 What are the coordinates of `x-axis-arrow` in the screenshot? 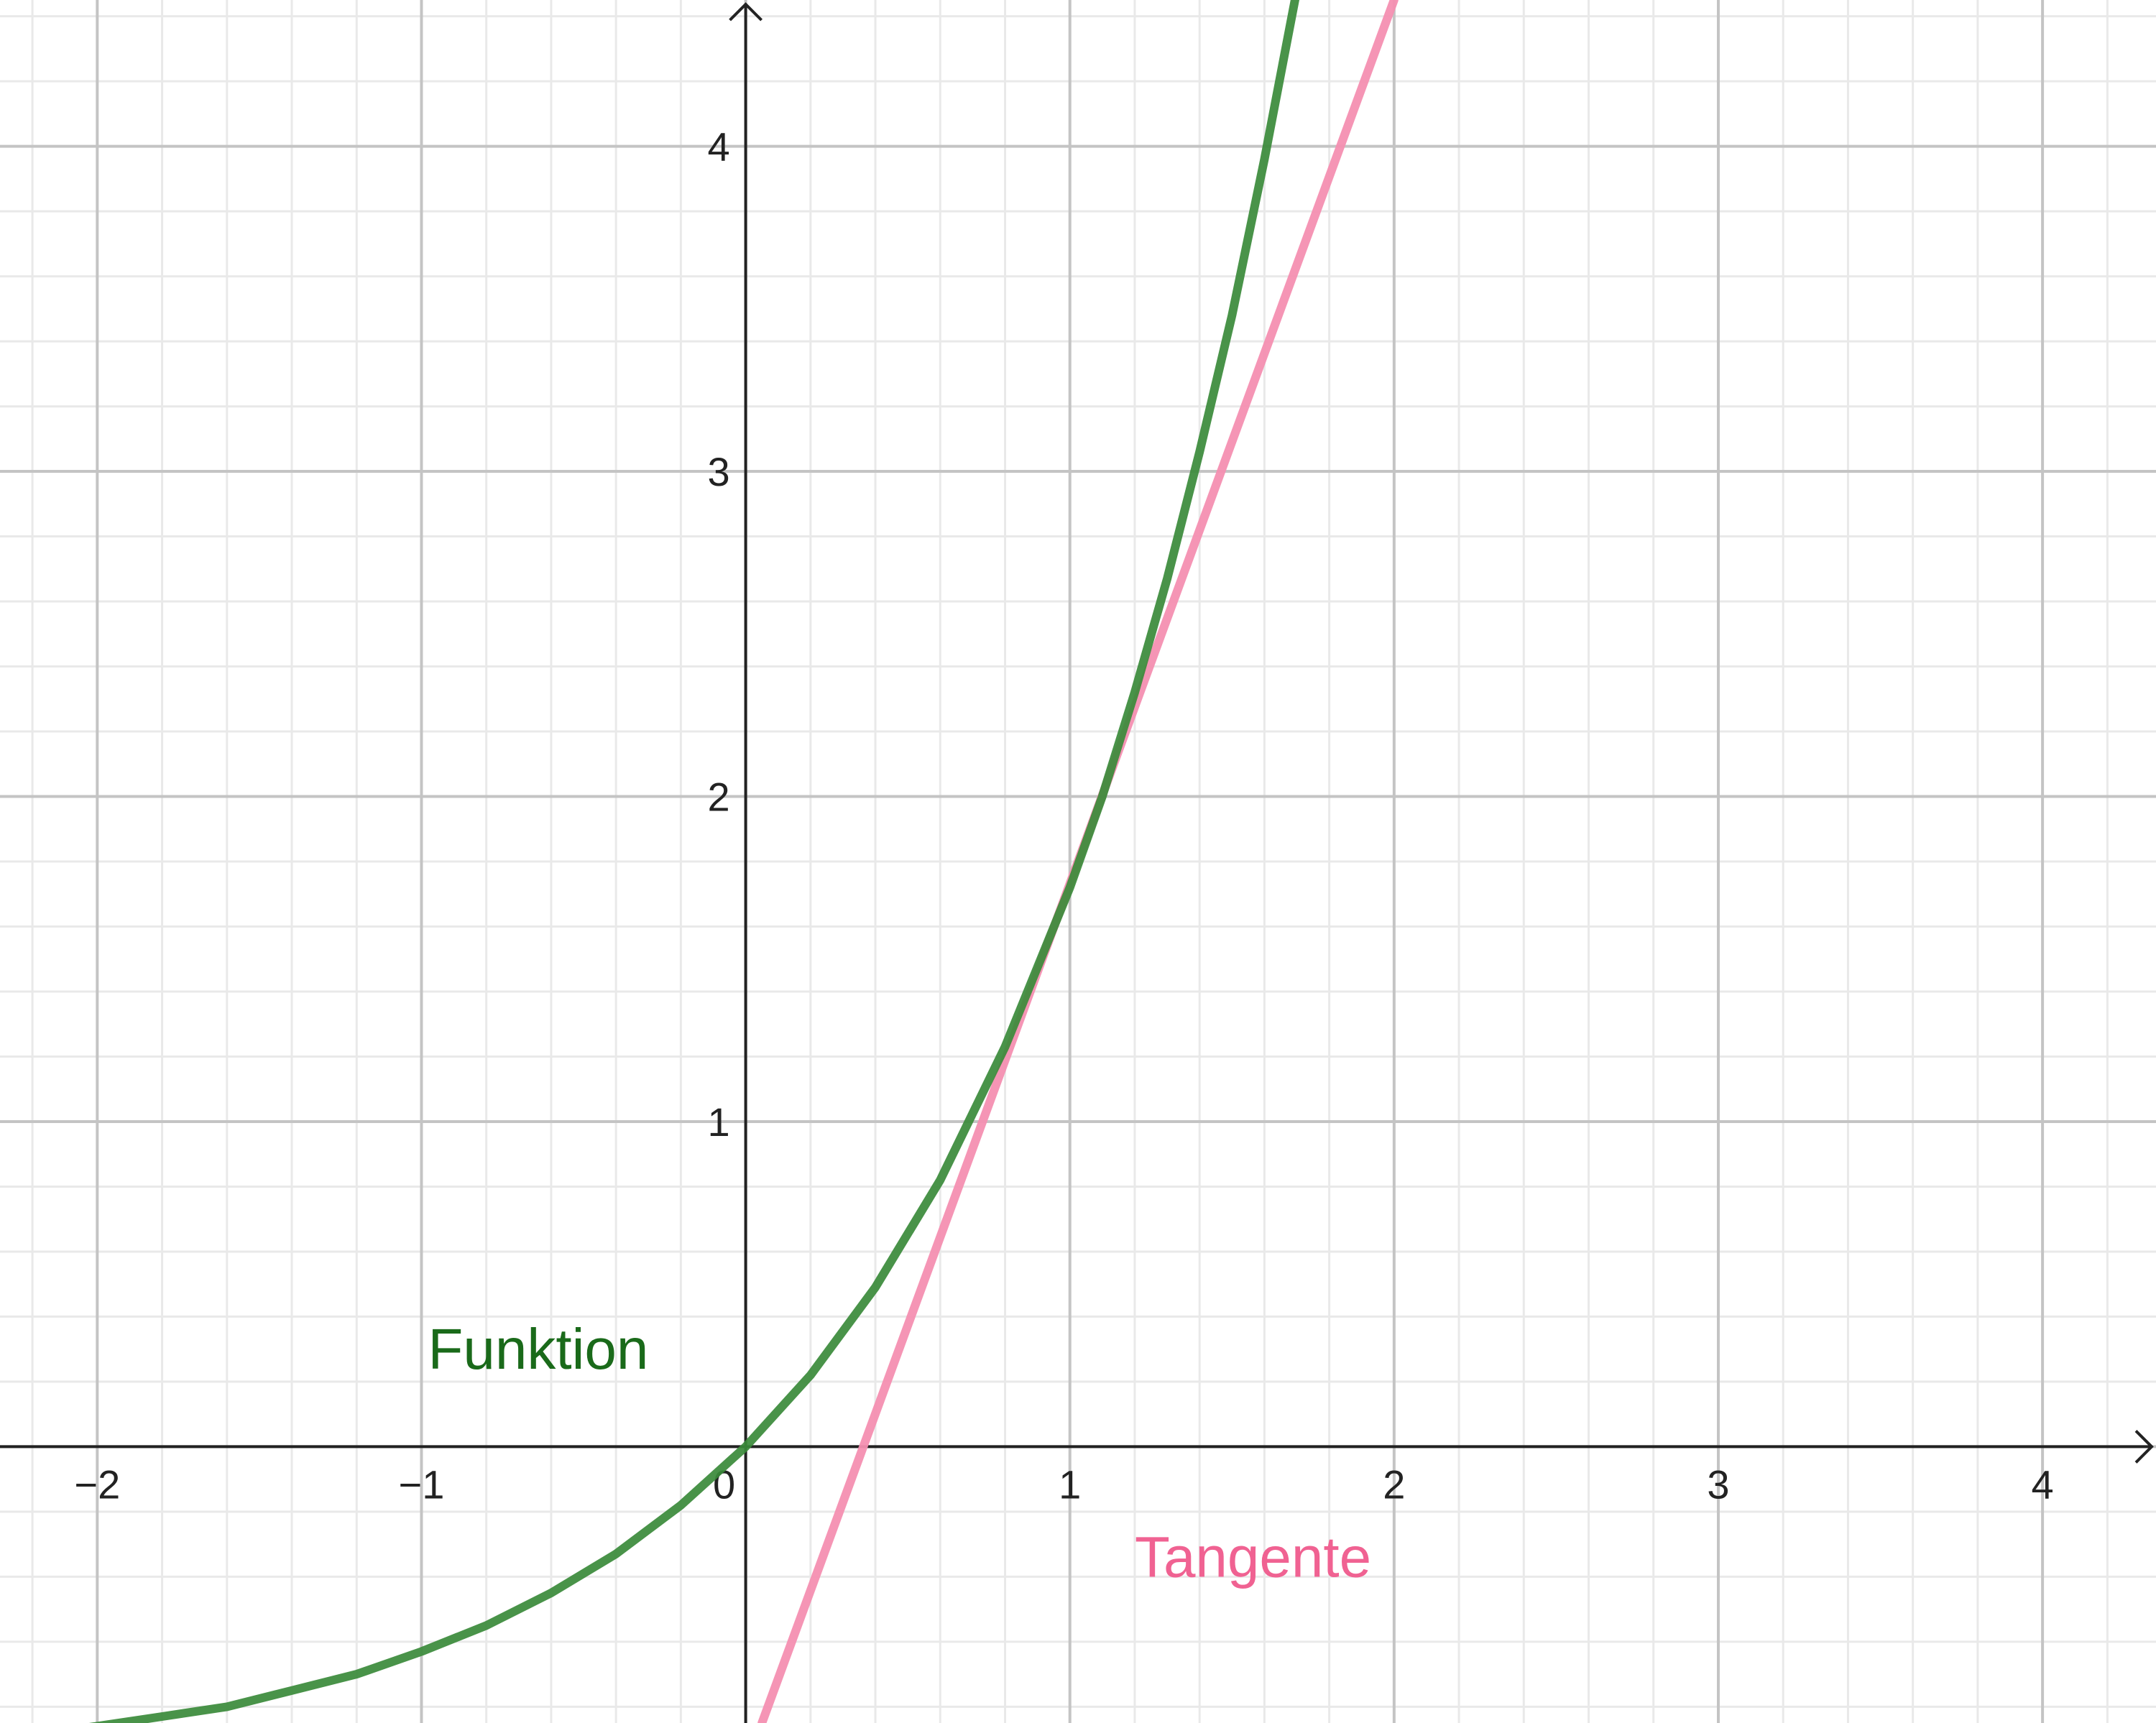 It's located at (2144, 1447).